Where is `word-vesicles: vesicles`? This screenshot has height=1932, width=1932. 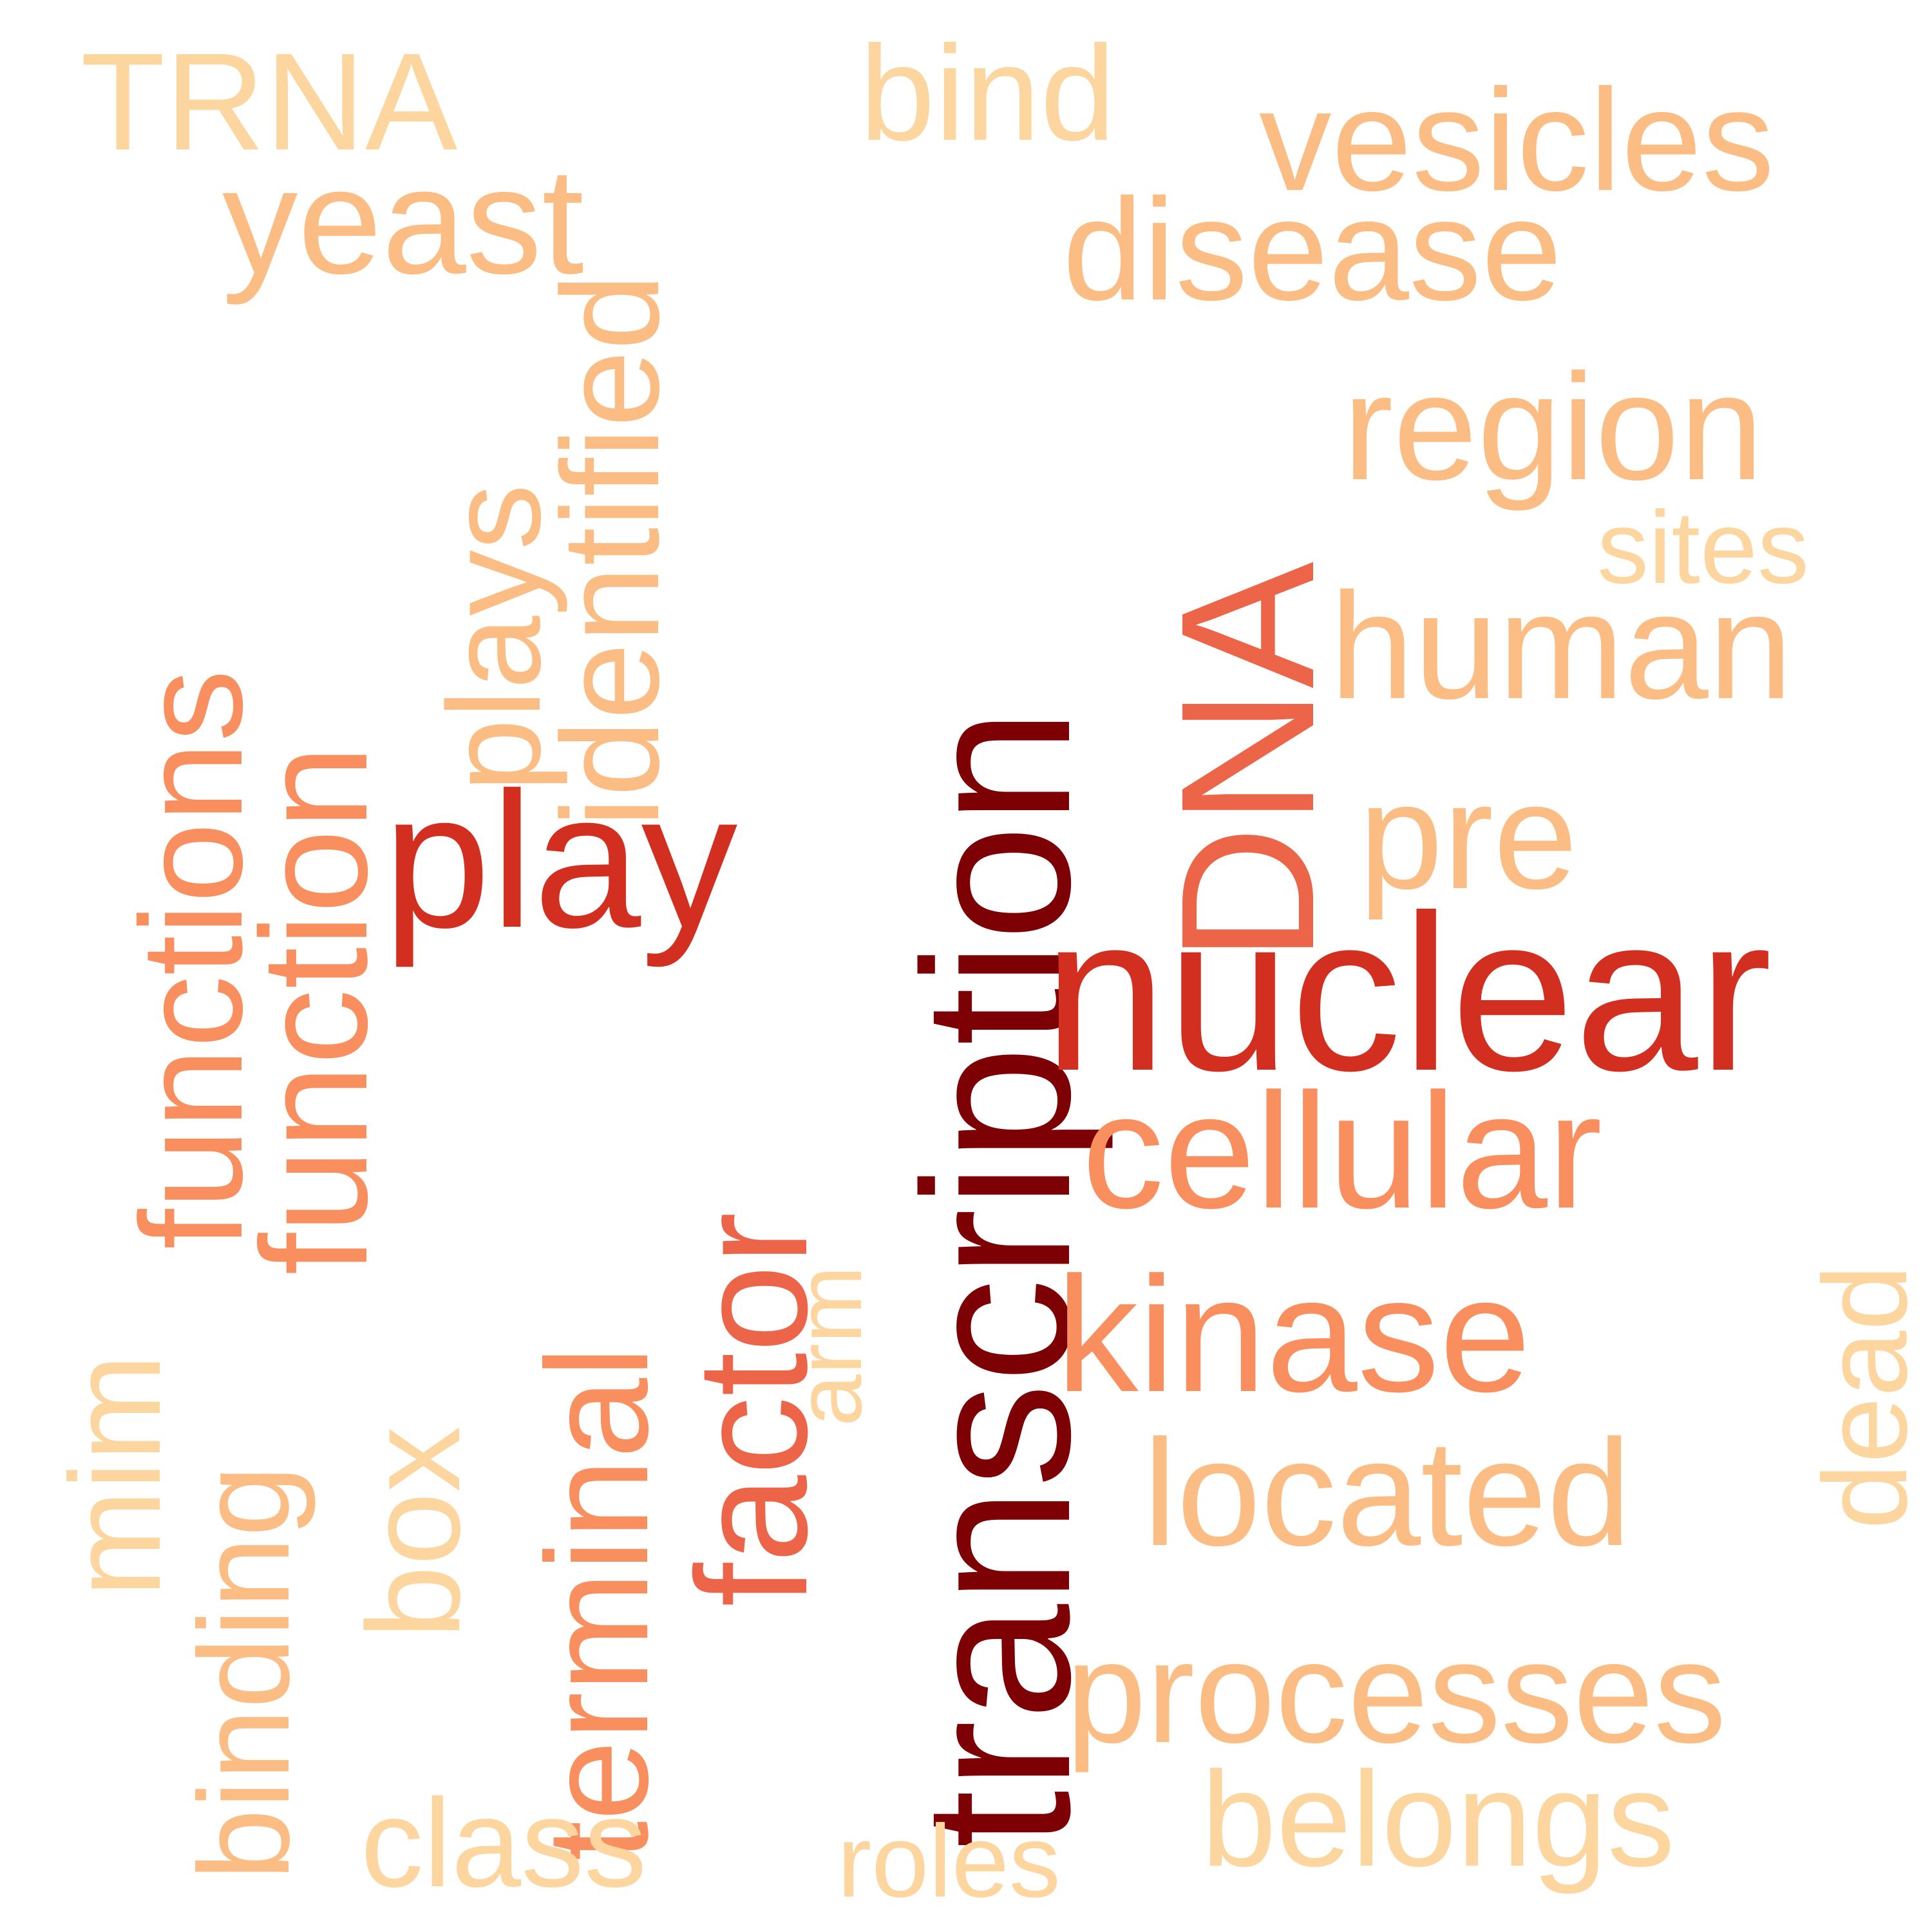 word-vesicles: vesicles is located at coordinates (1517, 140).